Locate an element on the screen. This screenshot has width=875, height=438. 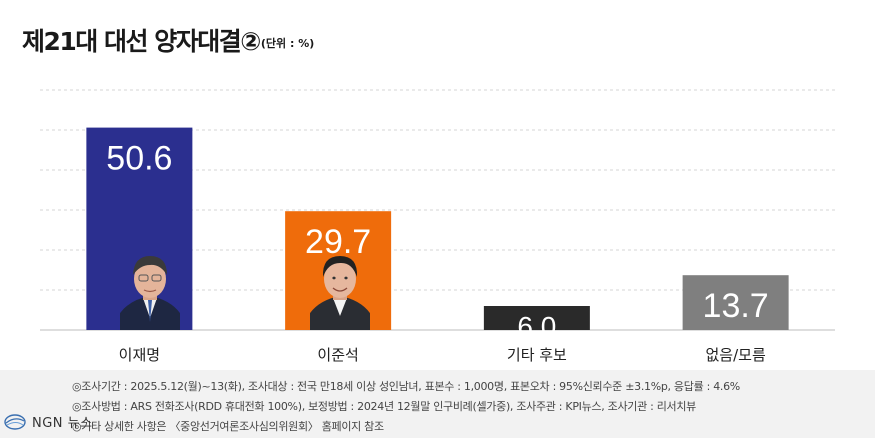
category-label-3: 기타 후보 is located at coordinates (537, 355).